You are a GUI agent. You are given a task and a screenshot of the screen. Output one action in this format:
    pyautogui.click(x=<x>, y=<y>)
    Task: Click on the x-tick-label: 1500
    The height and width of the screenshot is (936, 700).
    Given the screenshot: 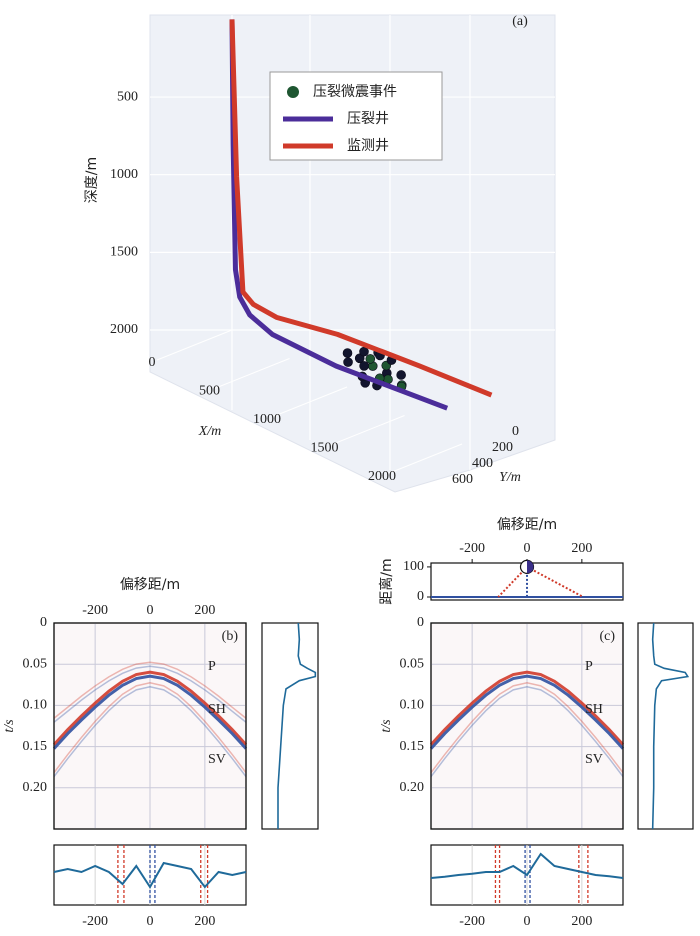 What is the action you would take?
    pyautogui.click(x=325, y=448)
    